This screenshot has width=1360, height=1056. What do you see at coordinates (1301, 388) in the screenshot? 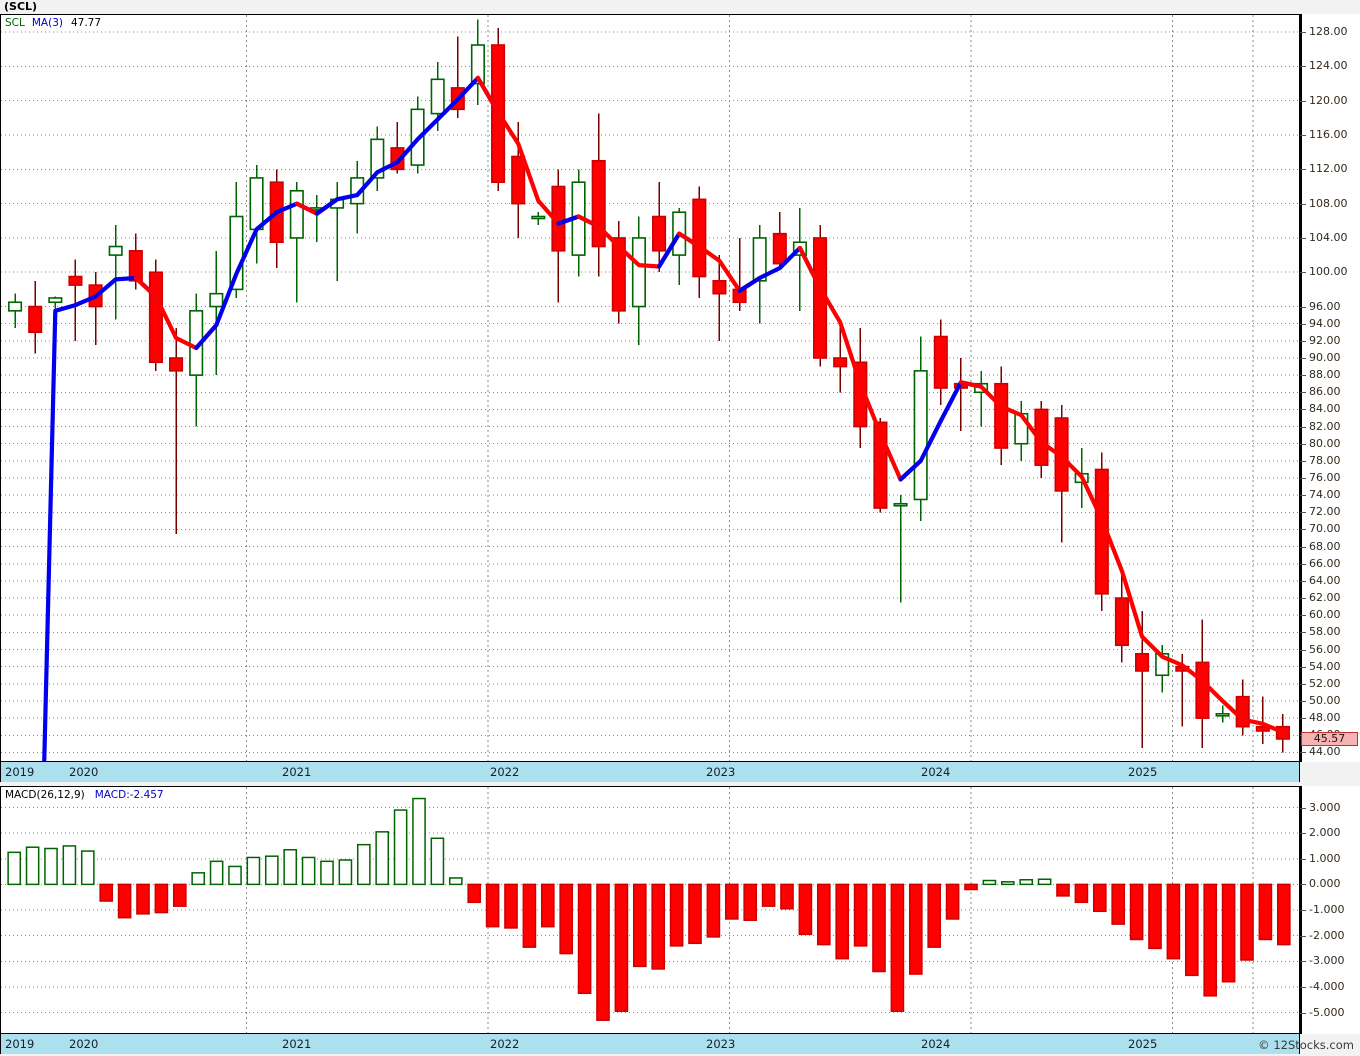
I see `price-axis-separator` at bounding box center [1301, 388].